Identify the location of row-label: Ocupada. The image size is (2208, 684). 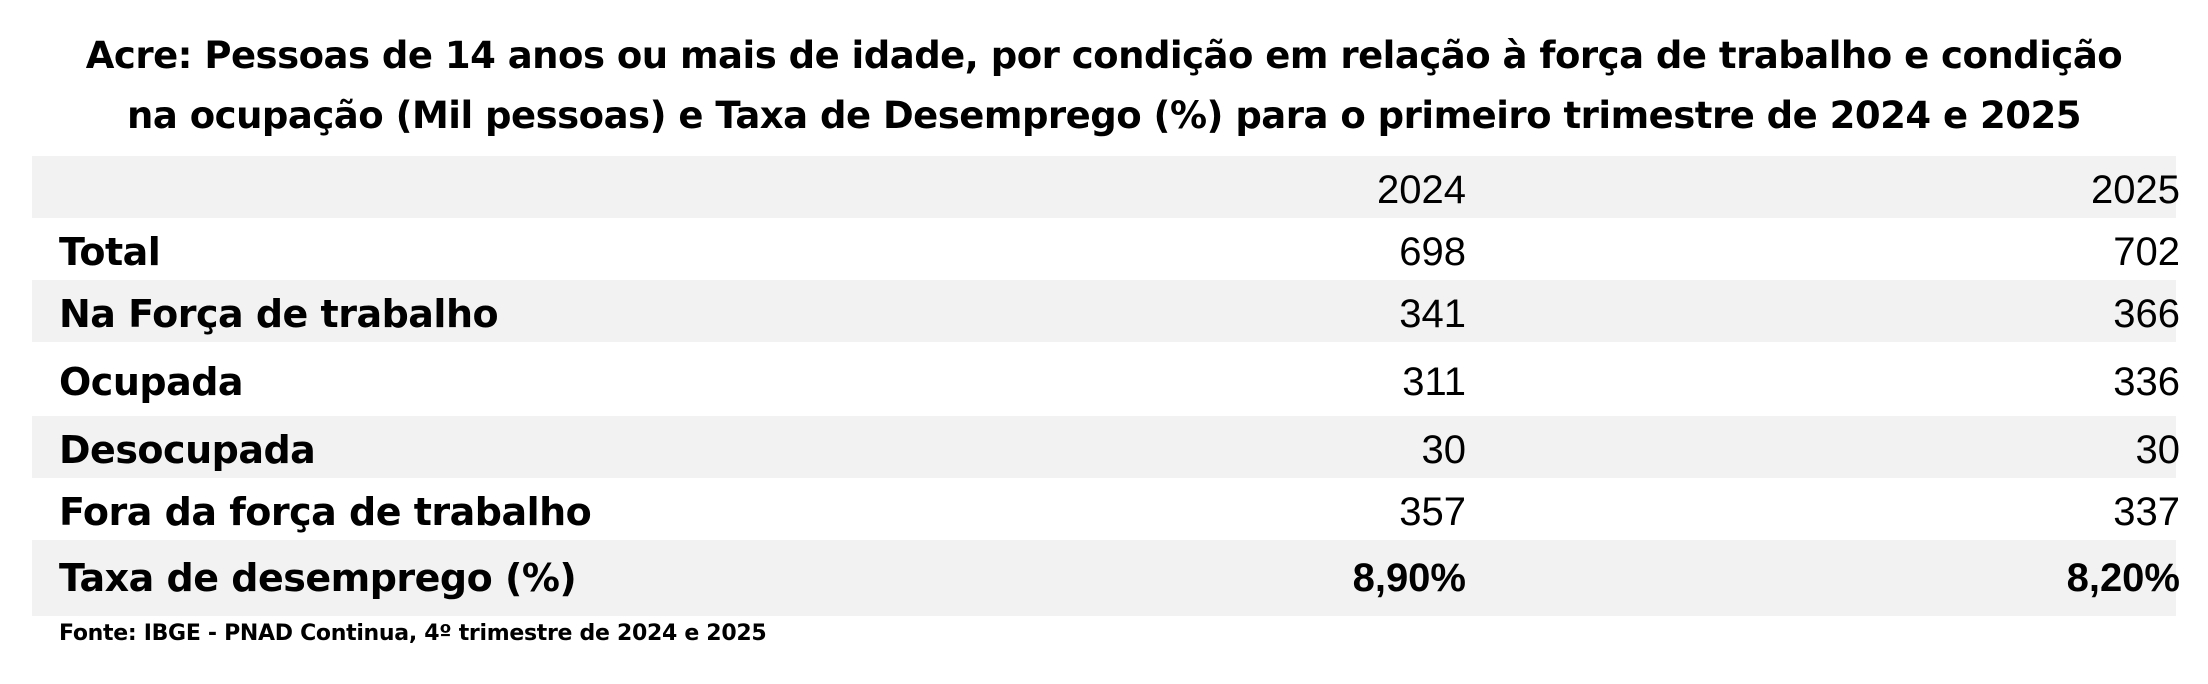
(151, 382).